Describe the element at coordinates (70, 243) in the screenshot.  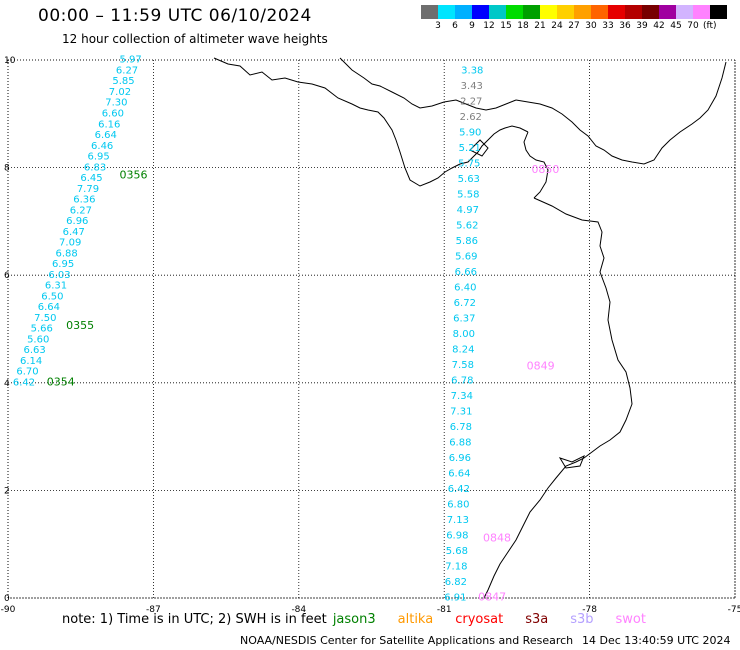
I see `west-track-value: 7.09` at that location.